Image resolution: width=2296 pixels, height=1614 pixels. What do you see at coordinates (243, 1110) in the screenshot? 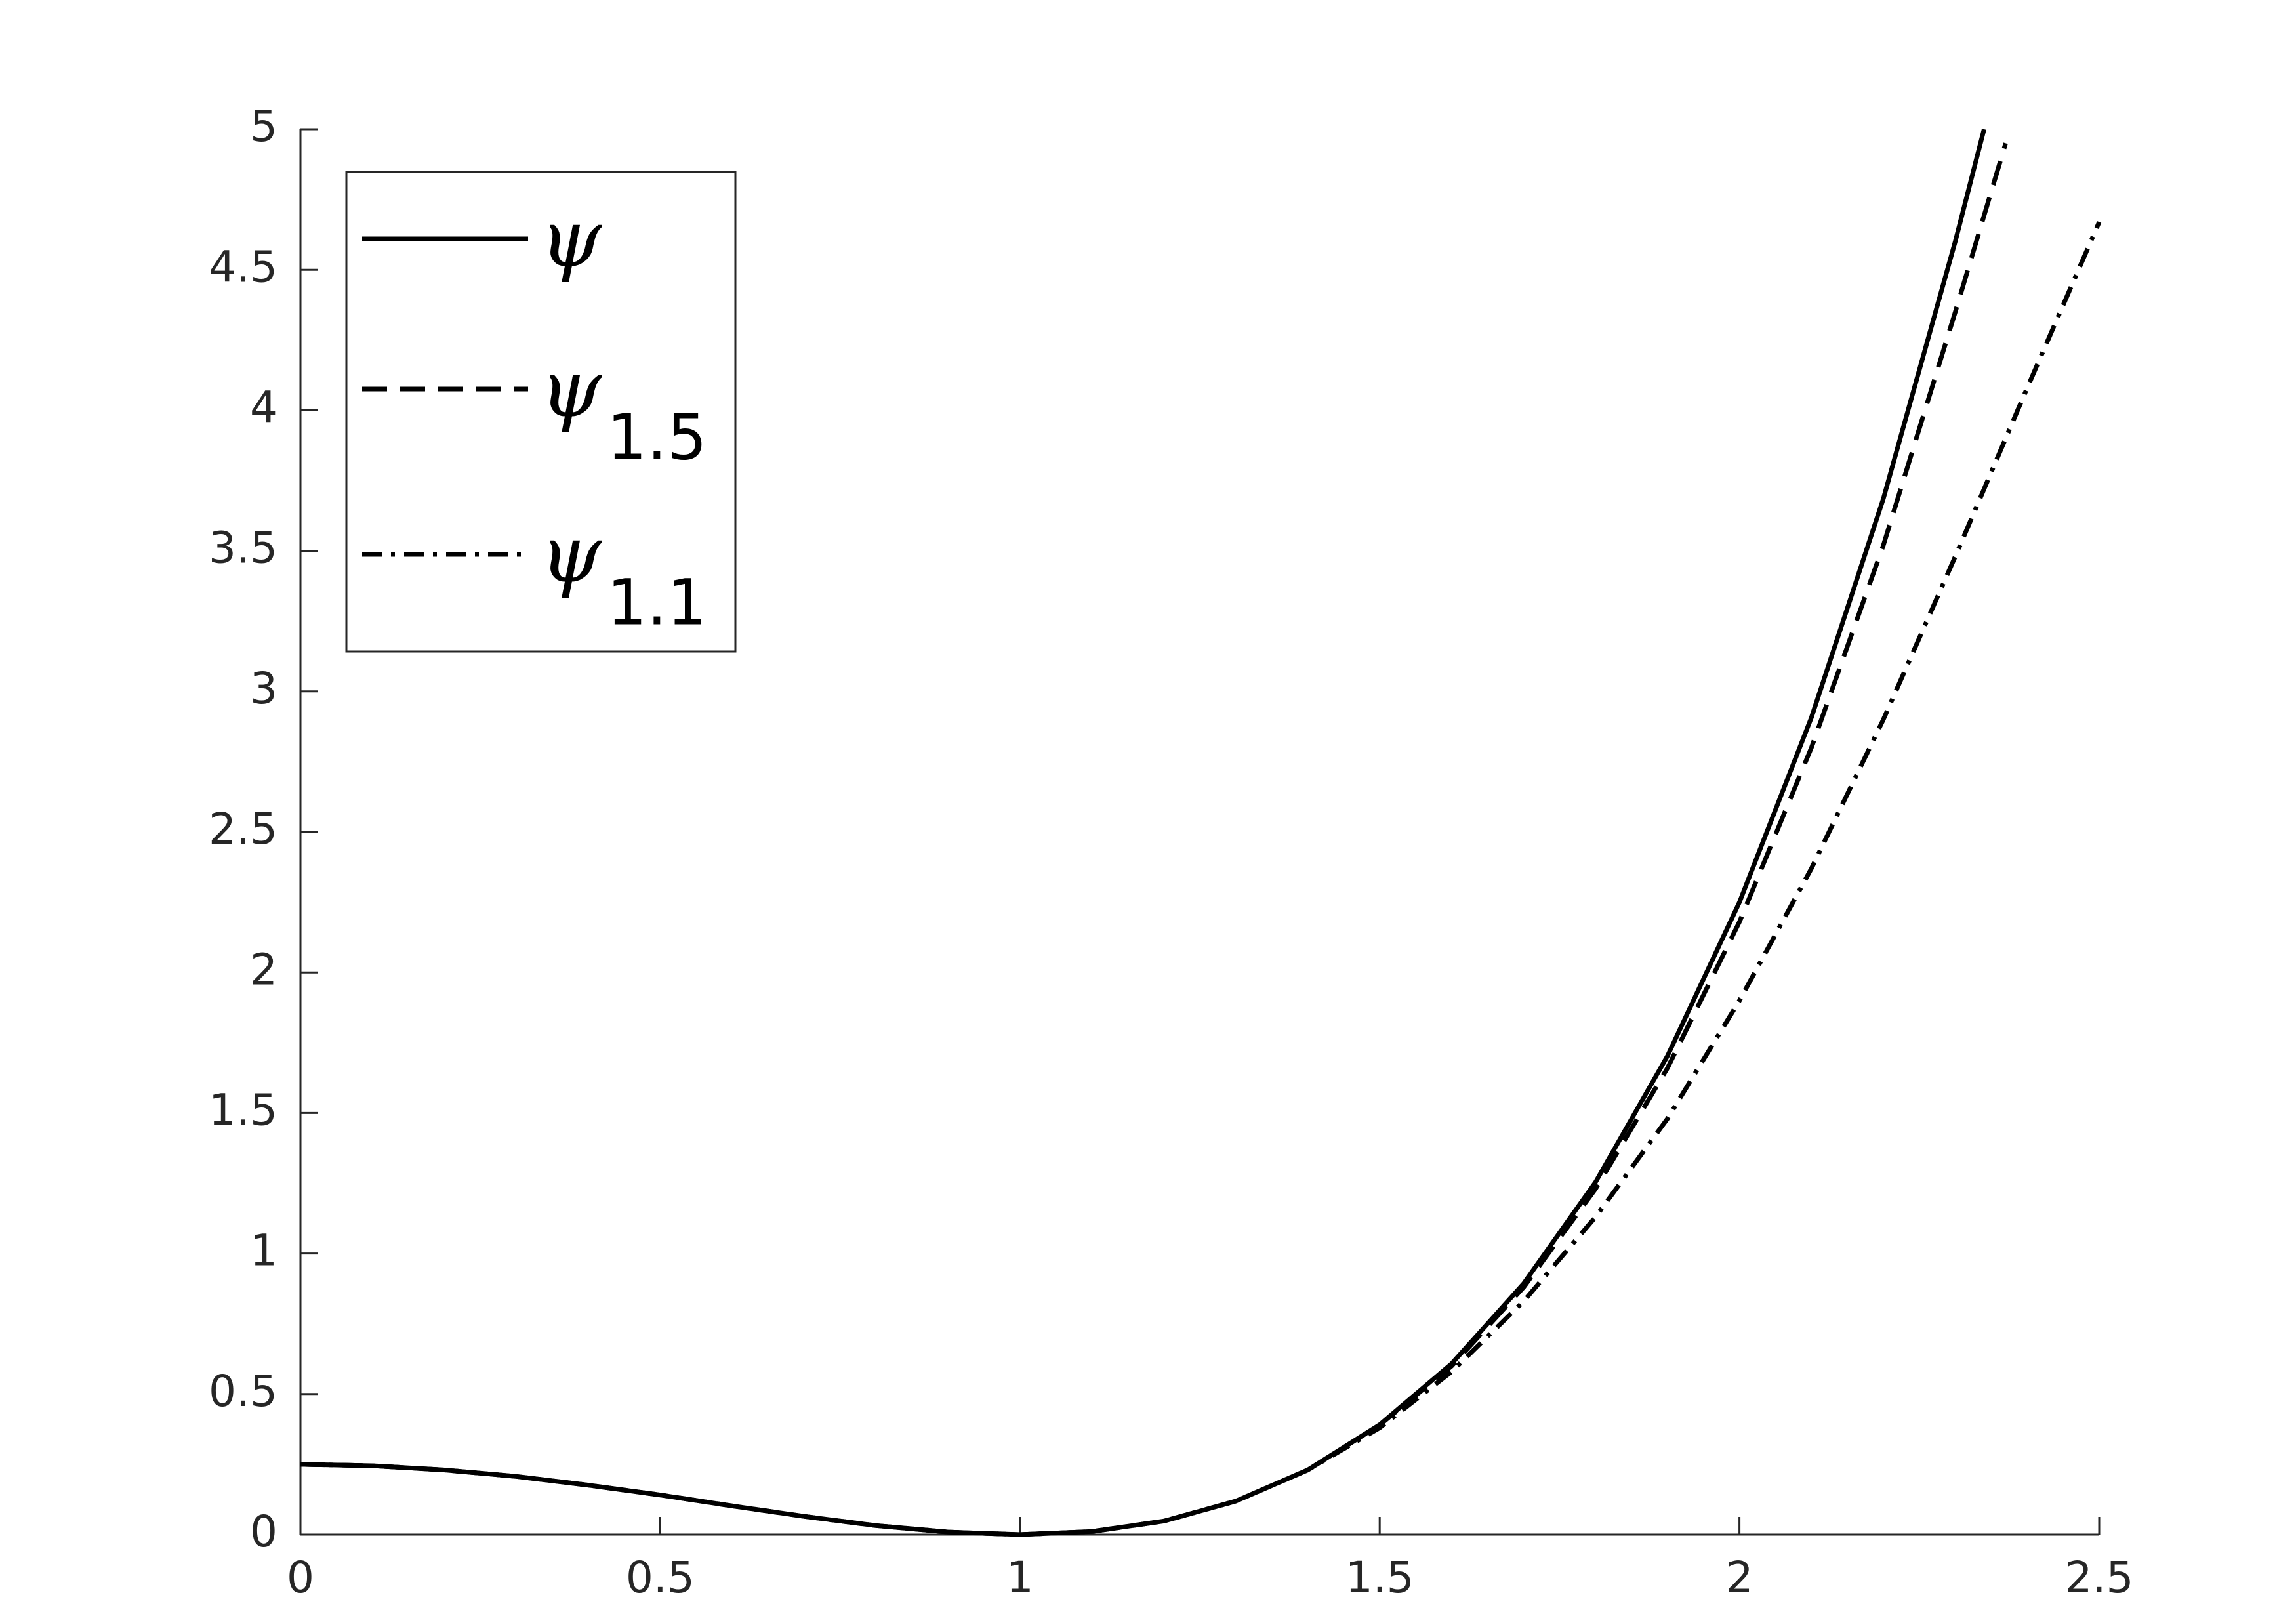
I see `y-tick-label: 1.5` at bounding box center [243, 1110].